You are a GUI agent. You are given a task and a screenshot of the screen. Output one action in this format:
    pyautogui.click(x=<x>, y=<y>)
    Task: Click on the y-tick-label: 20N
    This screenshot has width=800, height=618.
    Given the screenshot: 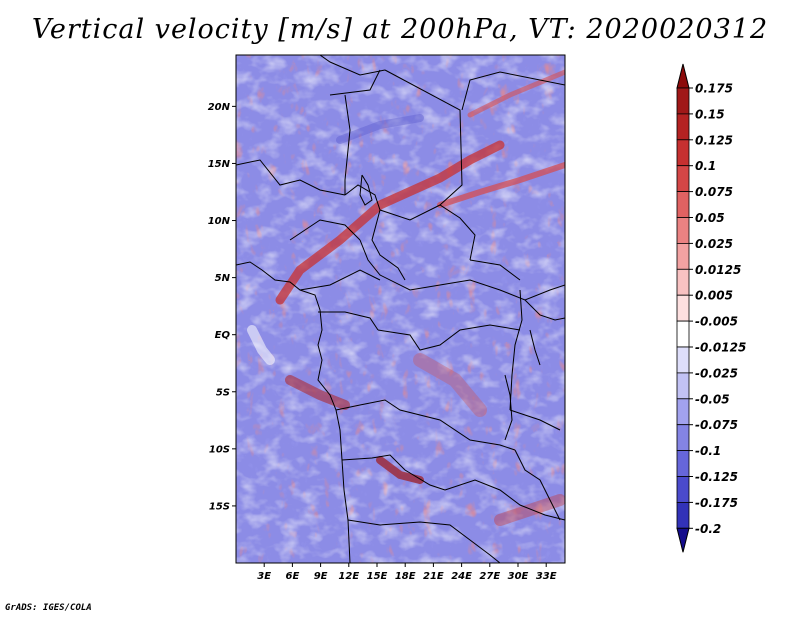 What is the action you would take?
    pyautogui.click(x=219, y=107)
    